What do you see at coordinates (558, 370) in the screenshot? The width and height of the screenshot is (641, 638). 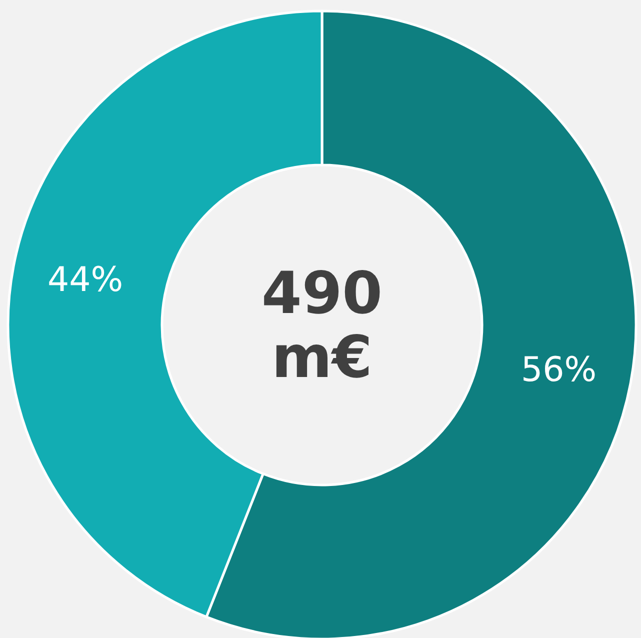 I see `data-label: 56%` at bounding box center [558, 370].